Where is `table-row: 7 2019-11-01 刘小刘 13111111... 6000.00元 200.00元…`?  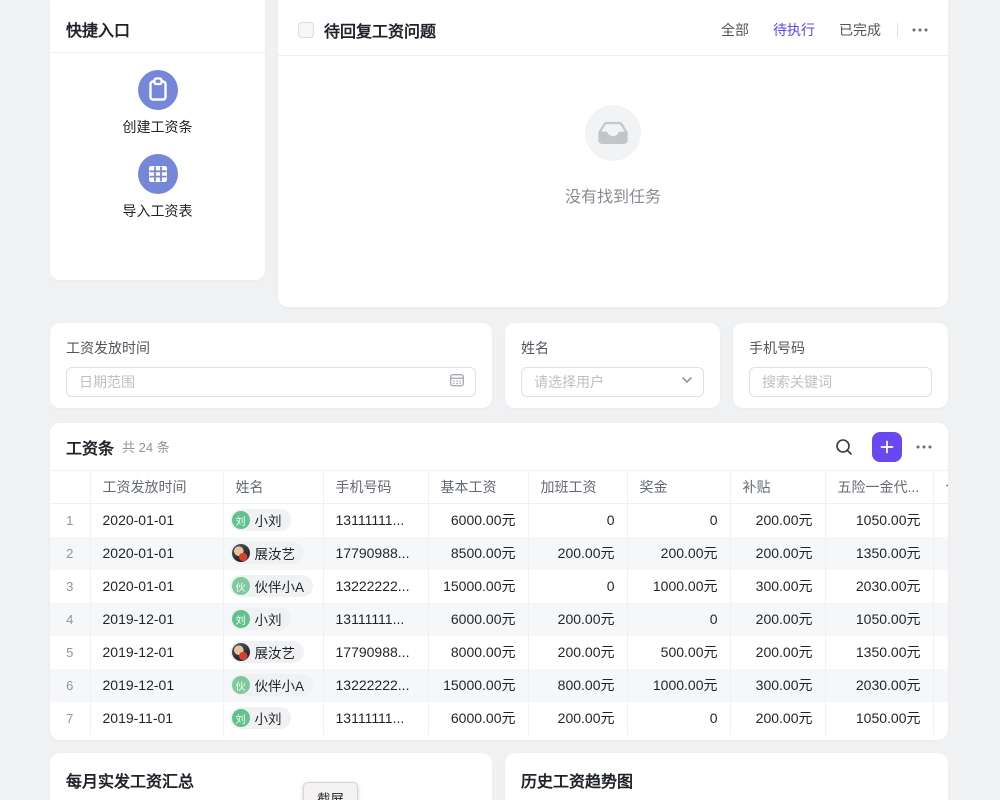
table-row: 7 2019-11-01 刘小刘 13111111... 6000.00元 200.00元… is located at coordinates (499, 718).